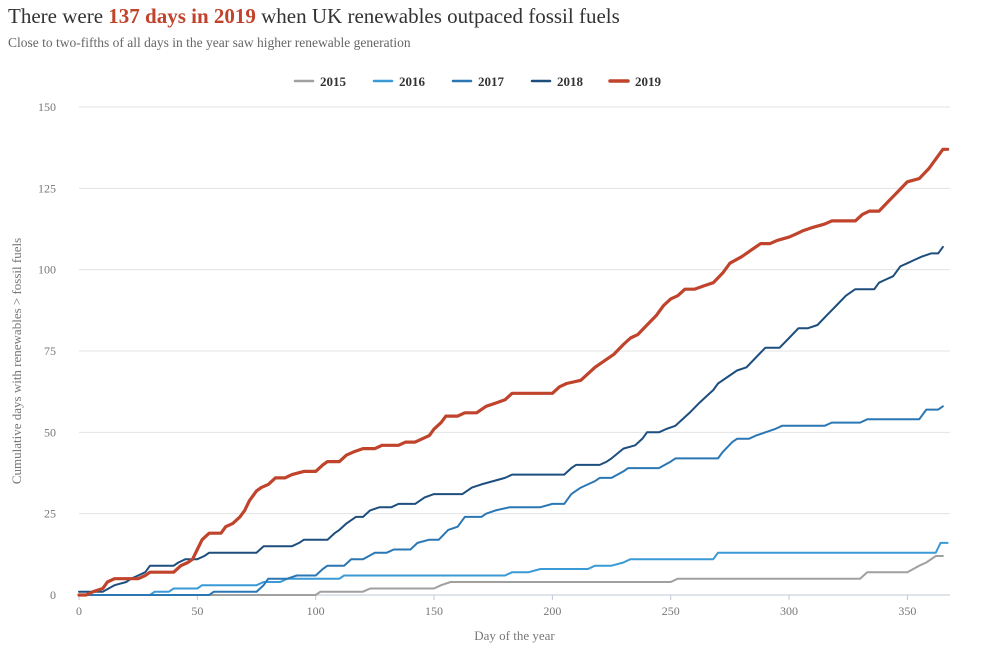  Describe the element at coordinates (491, 81) in the screenshot. I see `legend-label-2017: 2017` at that location.